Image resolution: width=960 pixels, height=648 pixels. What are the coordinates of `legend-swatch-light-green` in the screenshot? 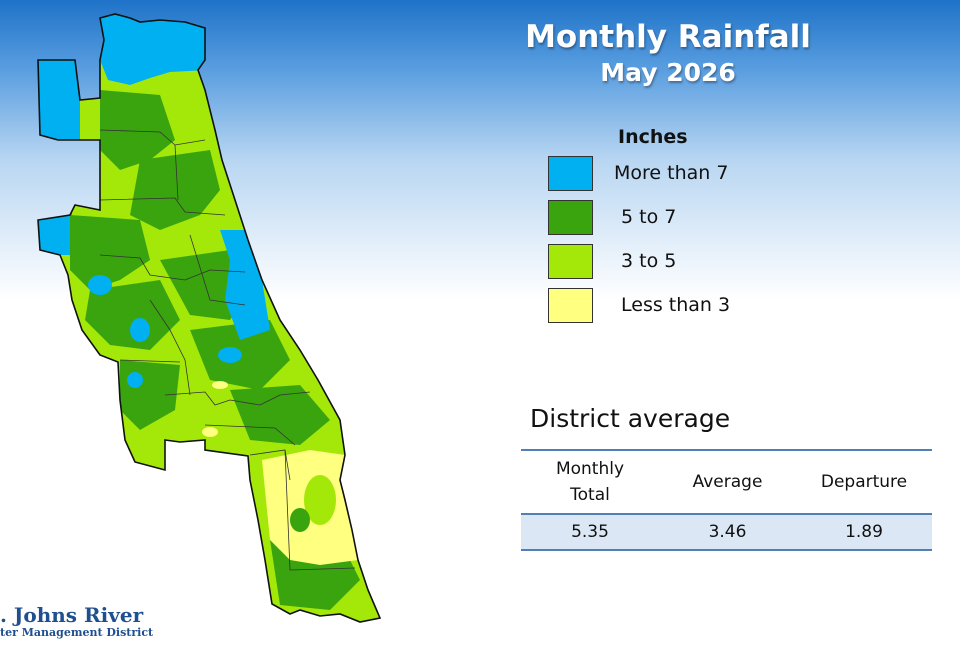 It's located at (570, 261).